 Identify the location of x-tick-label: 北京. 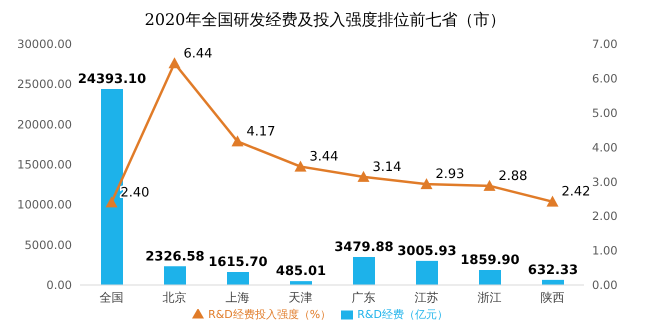
(174, 297).